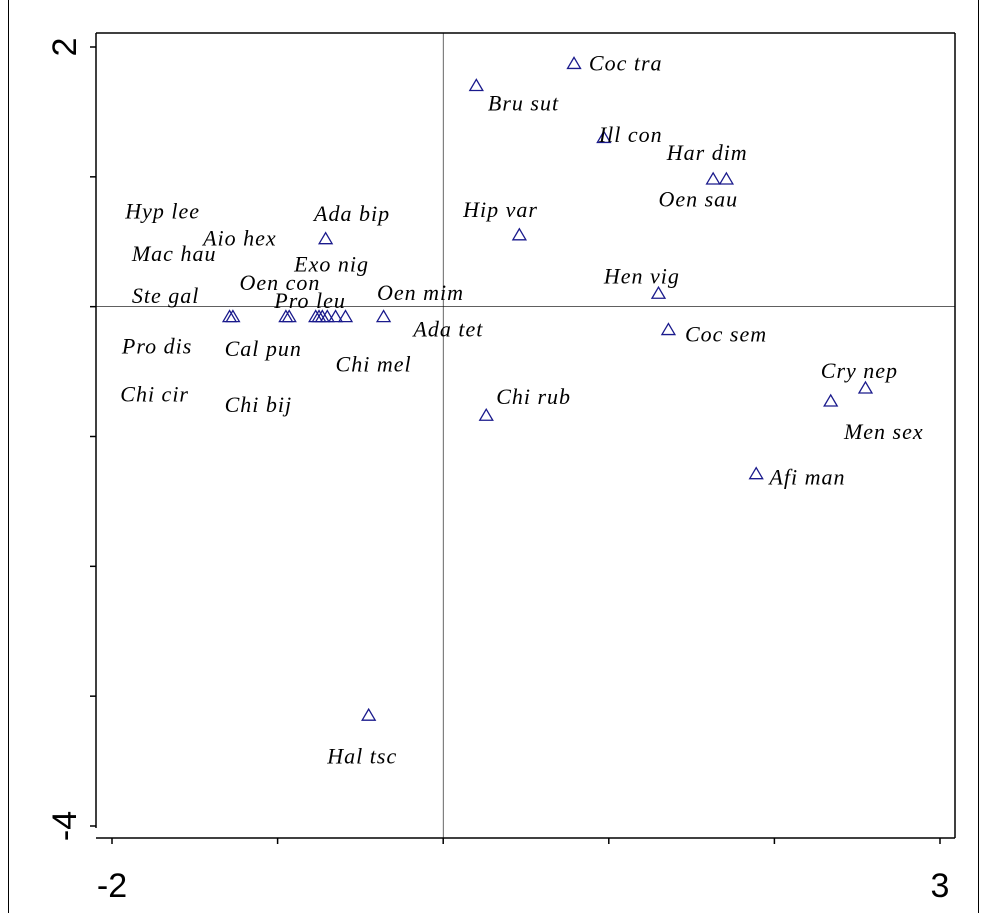 The width and height of the screenshot is (987, 913). I want to click on point-label: Hen vig, so click(641, 275).